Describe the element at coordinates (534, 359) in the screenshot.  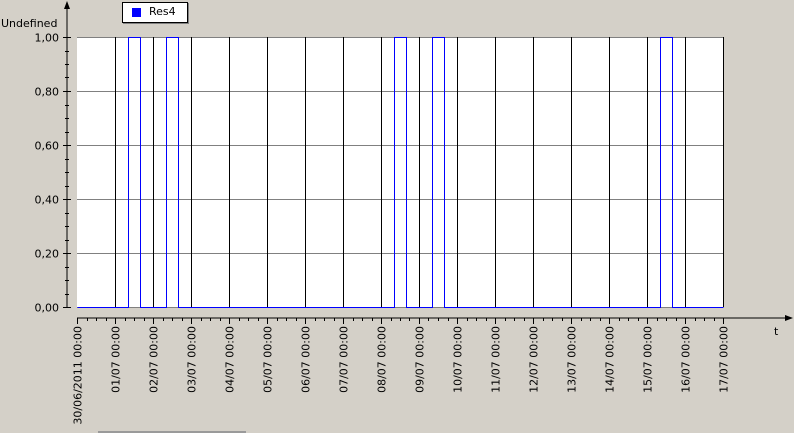
I see `x-tick-label: 12/07 00:00` at that location.